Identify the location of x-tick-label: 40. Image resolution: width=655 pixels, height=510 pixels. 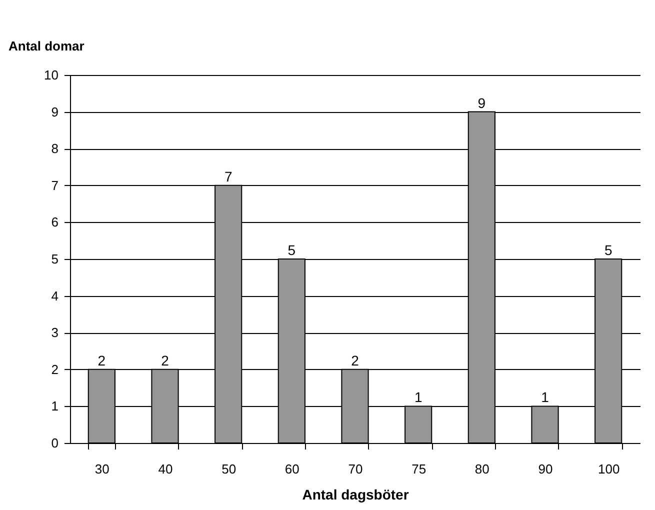
(165, 469).